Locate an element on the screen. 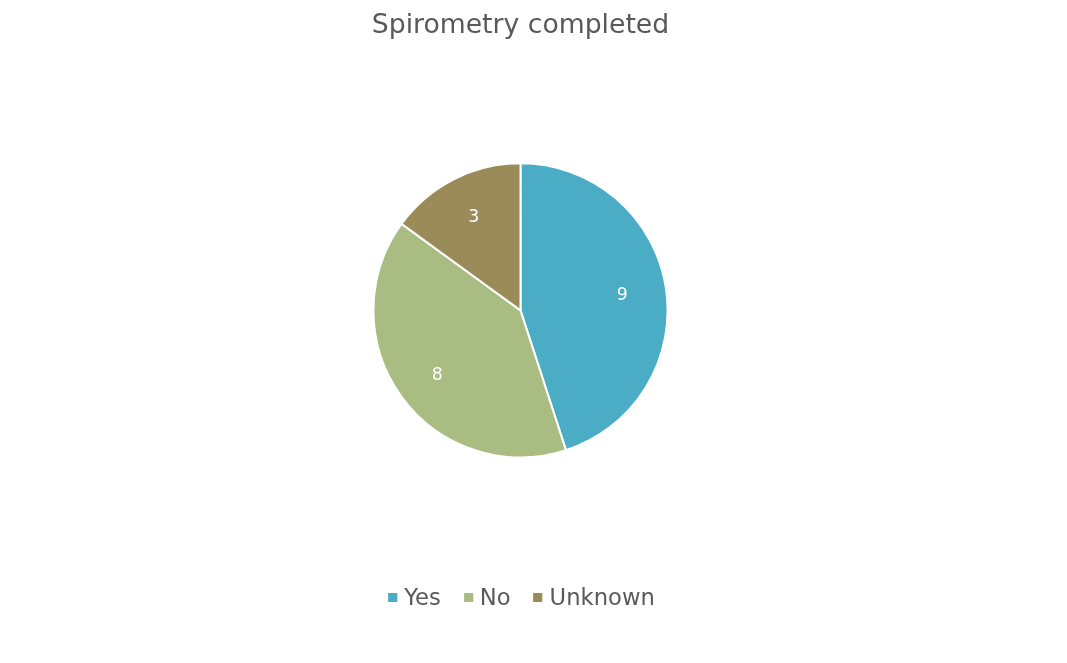 Image resolution: width=1067 pixels, height=663 pixels. data-label: 8 is located at coordinates (437, 373).